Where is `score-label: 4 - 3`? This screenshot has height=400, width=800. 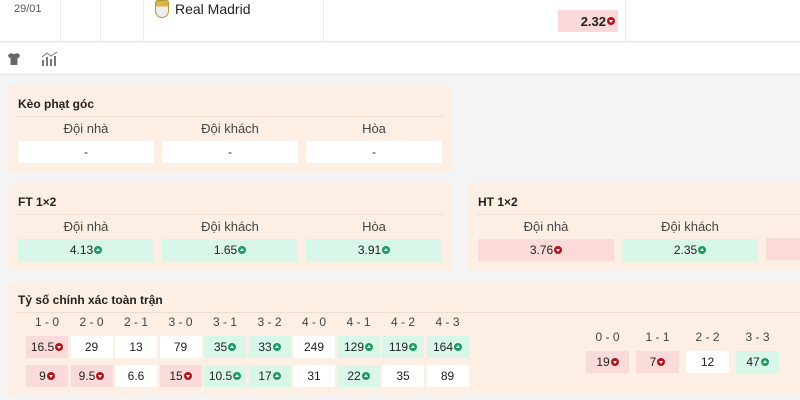
score-label: 4 - 3 is located at coordinates (447, 322).